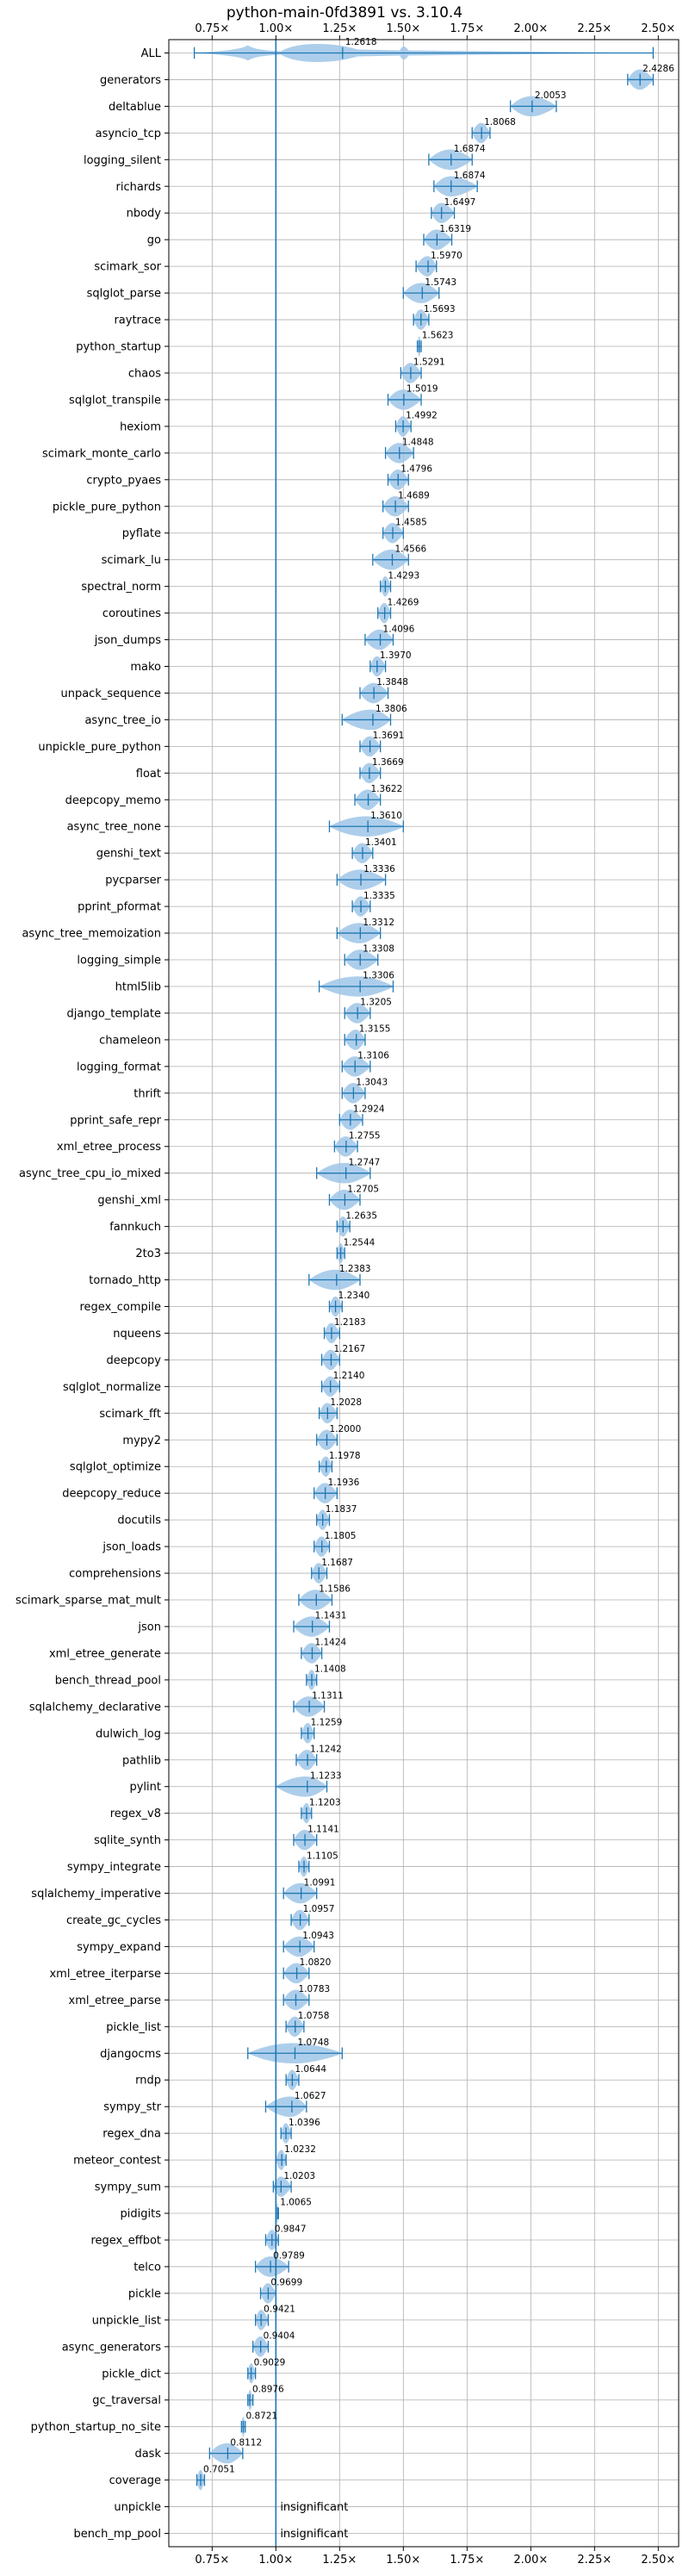 The width and height of the screenshot is (689, 2576). I want to click on category-label: richards, so click(139, 188).